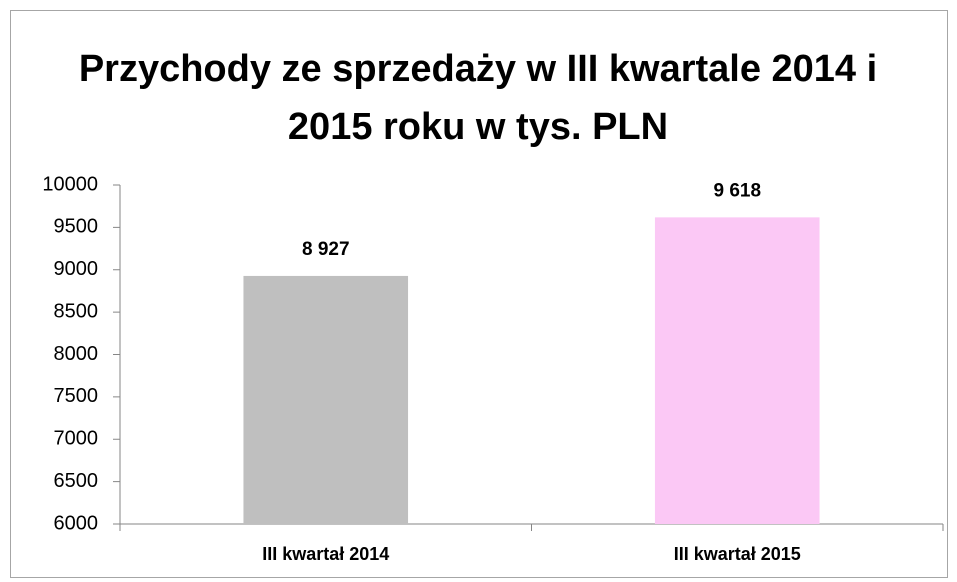  Describe the element at coordinates (76, 269) in the screenshot. I see `y-tick-label: 9000` at that location.